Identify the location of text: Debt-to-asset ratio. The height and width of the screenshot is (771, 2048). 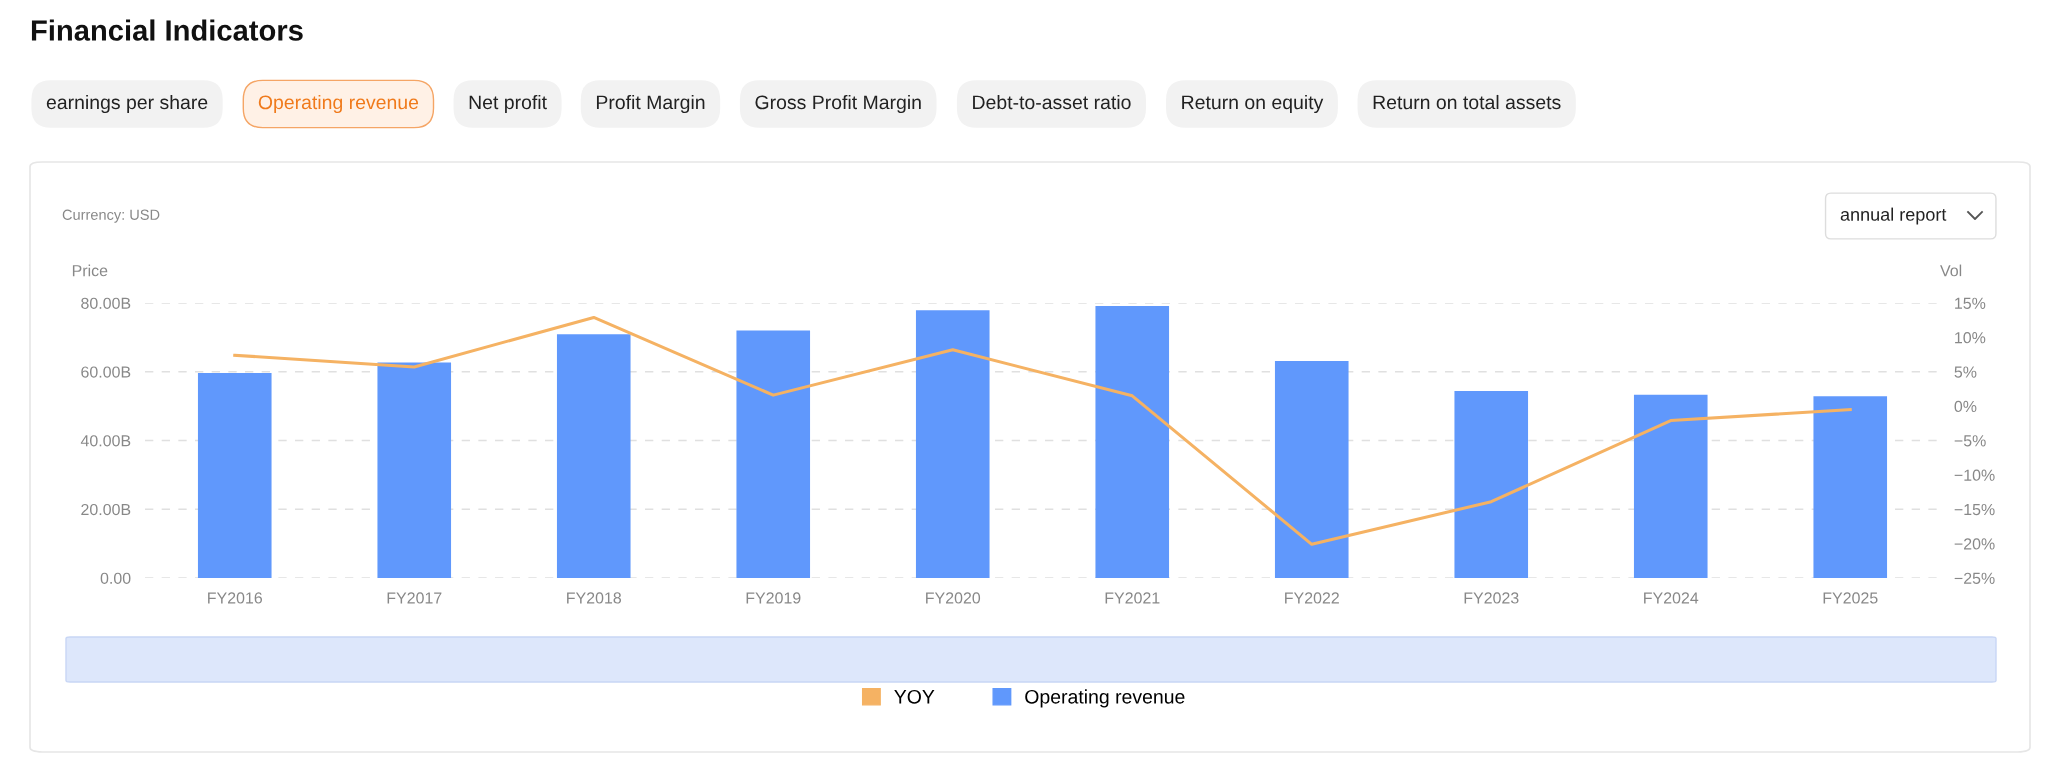
(1052, 102).